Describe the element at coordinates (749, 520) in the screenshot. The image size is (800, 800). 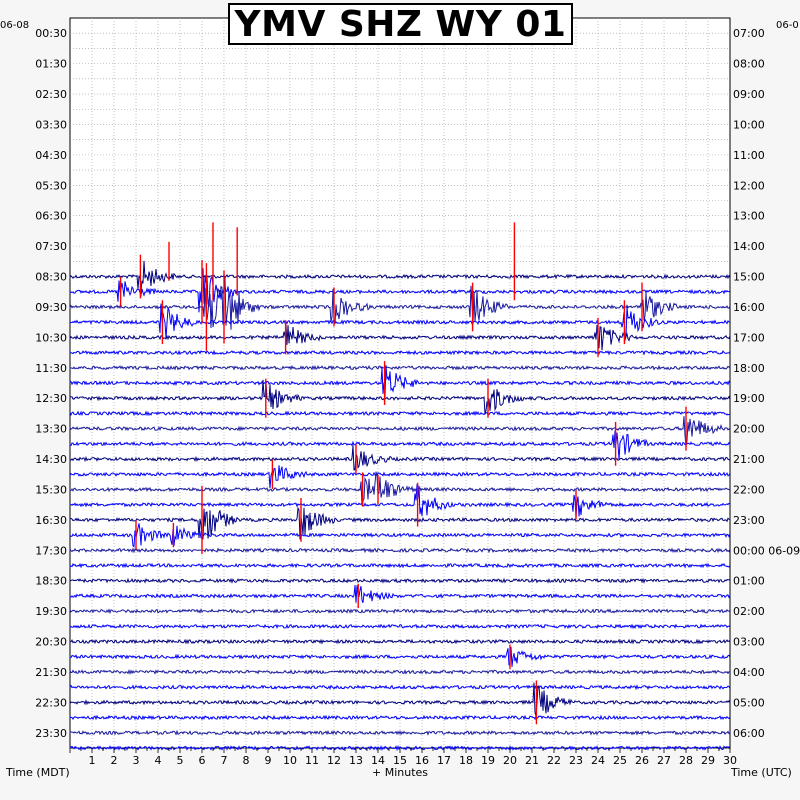
I see `right-time-label: 23:00` at that location.